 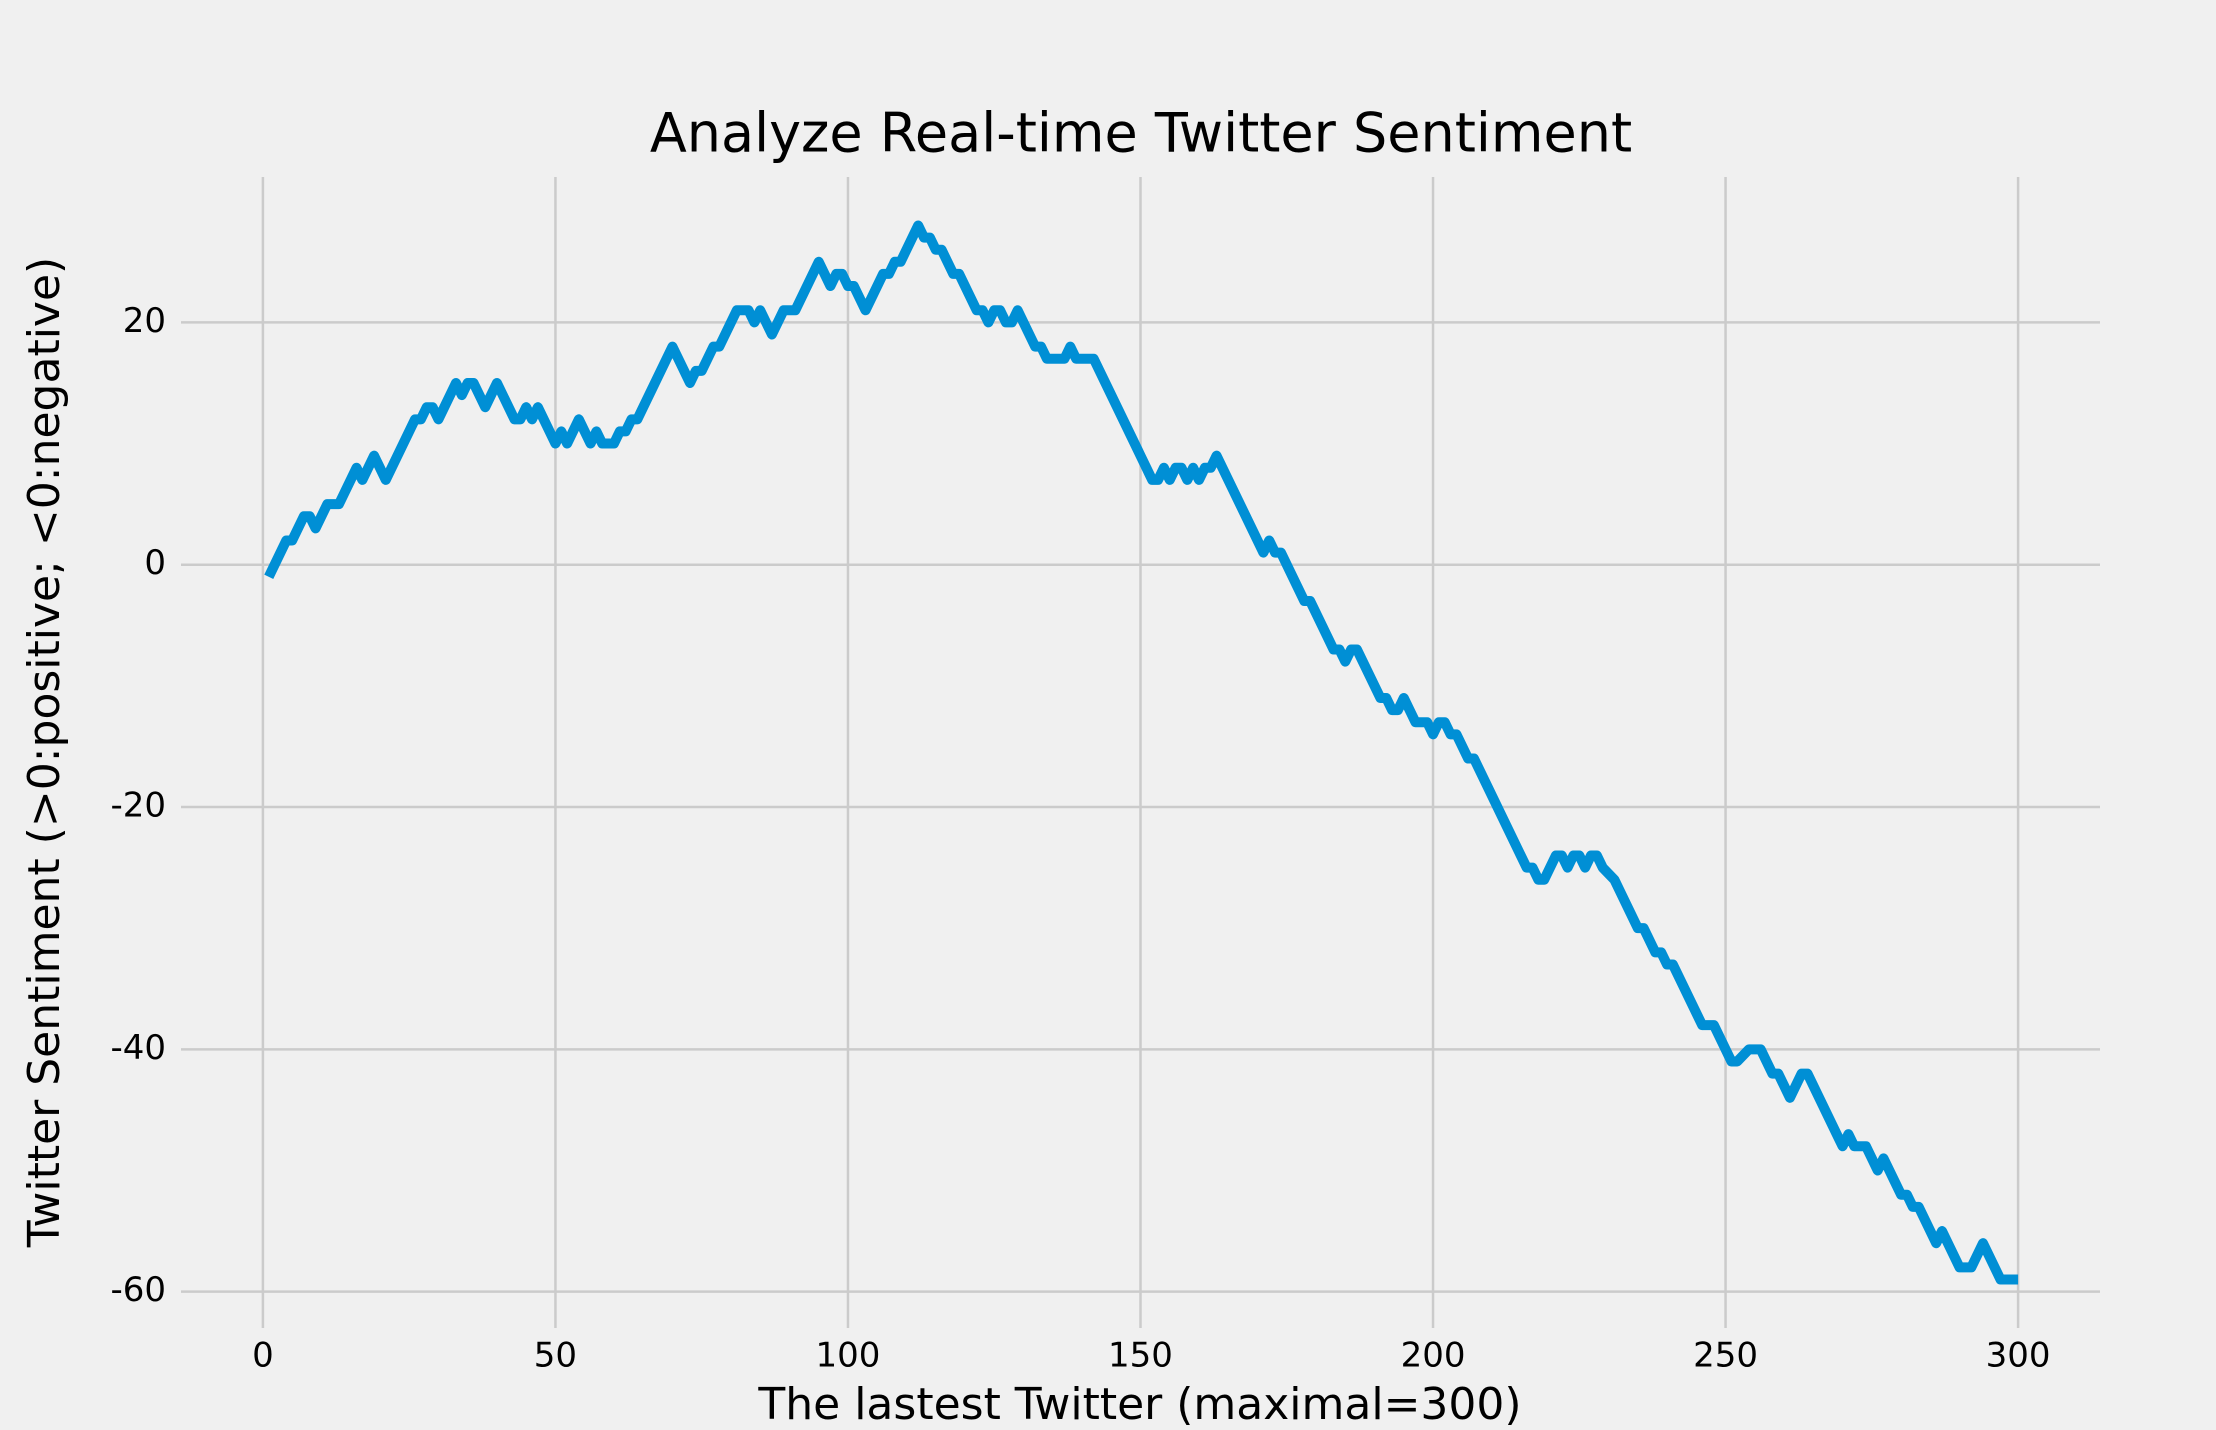 I want to click on x-tick-label: 50, so click(x=555, y=1356).